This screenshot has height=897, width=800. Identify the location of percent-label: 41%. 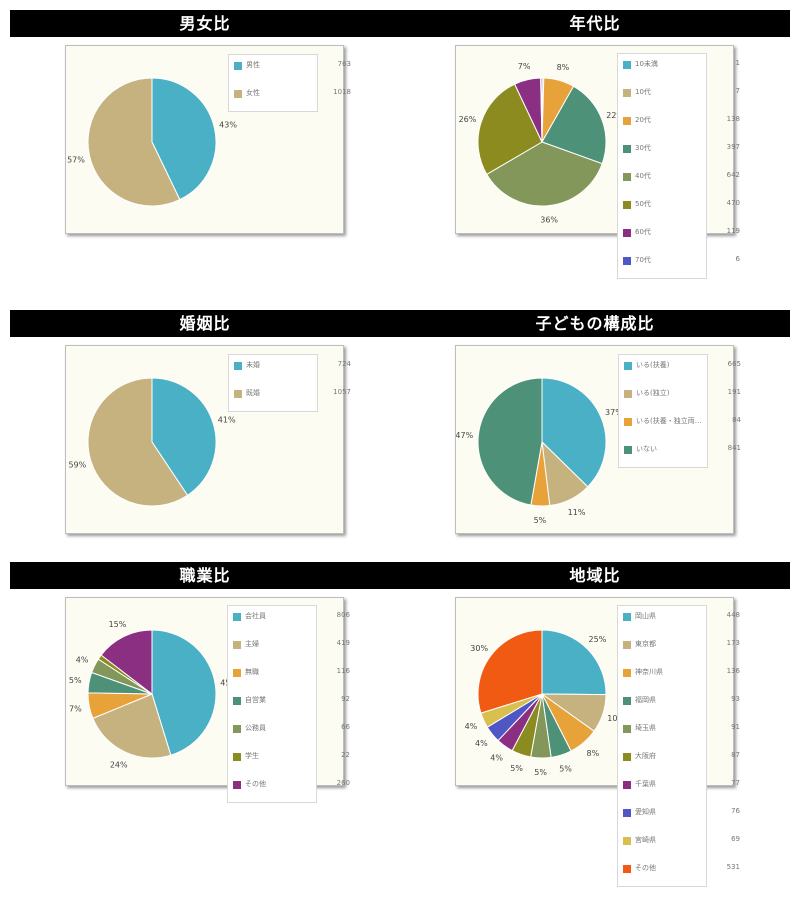
(227, 419).